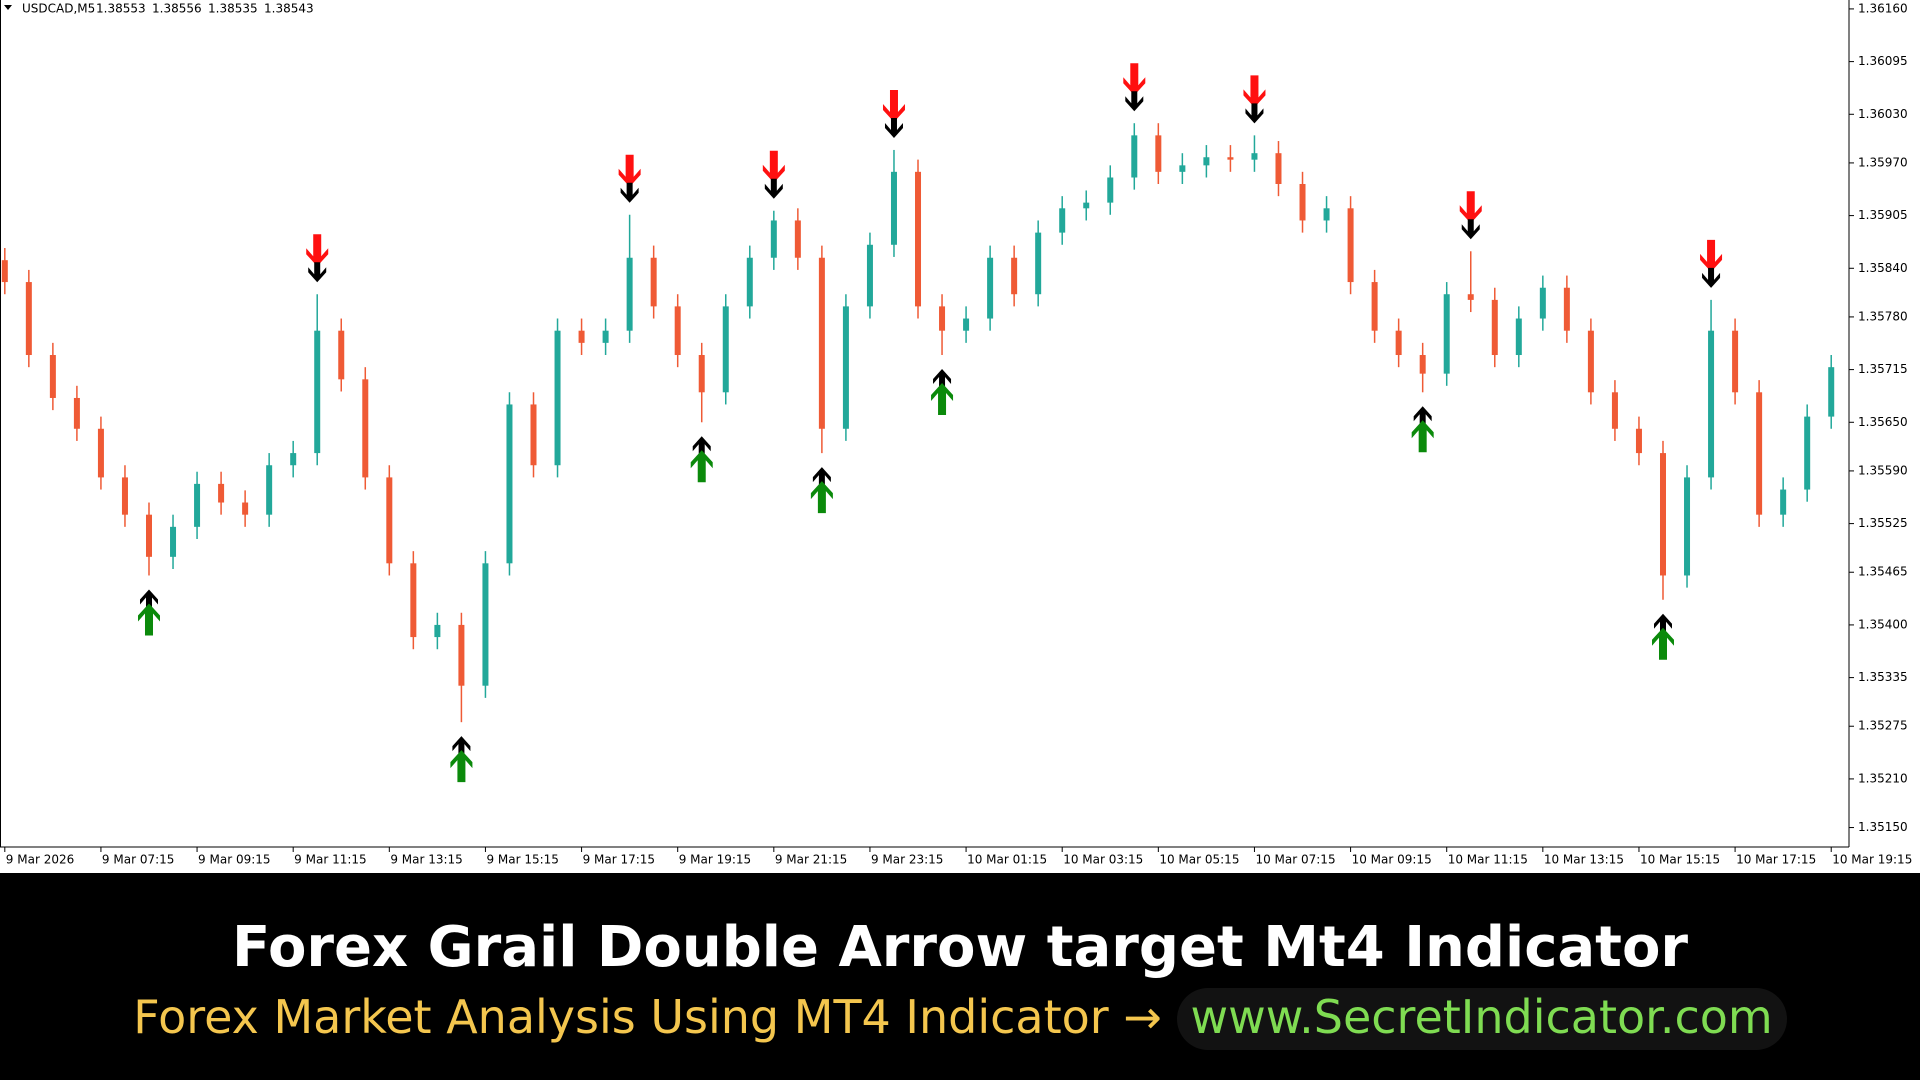 This screenshot has height=1080, width=1920. Describe the element at coordinates (1883, 827) in the screenshot. I see `y-tick-label: 1.35150` at that location.